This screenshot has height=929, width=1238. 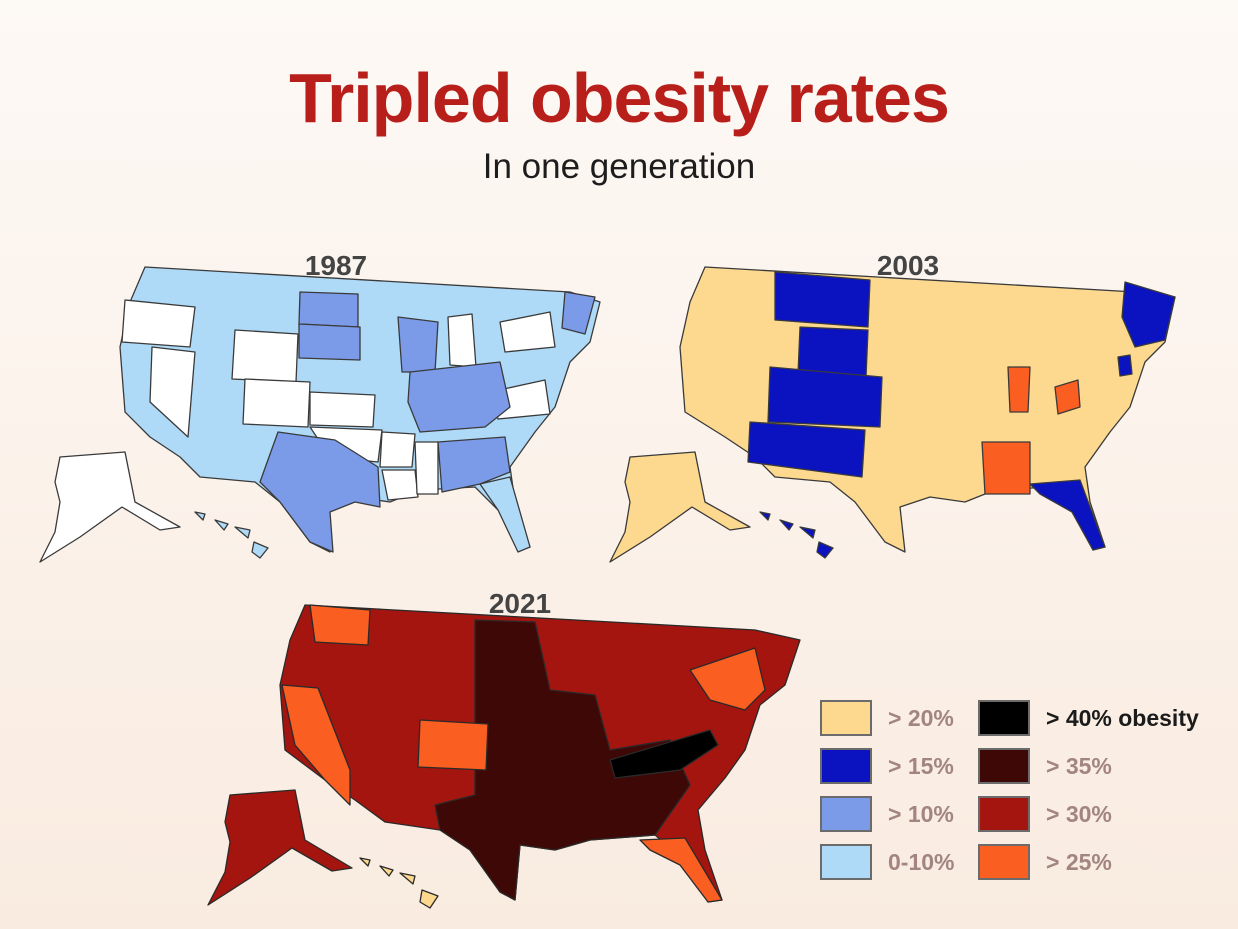 I want to click on map-1987-maine, so click(x=578, y=313).